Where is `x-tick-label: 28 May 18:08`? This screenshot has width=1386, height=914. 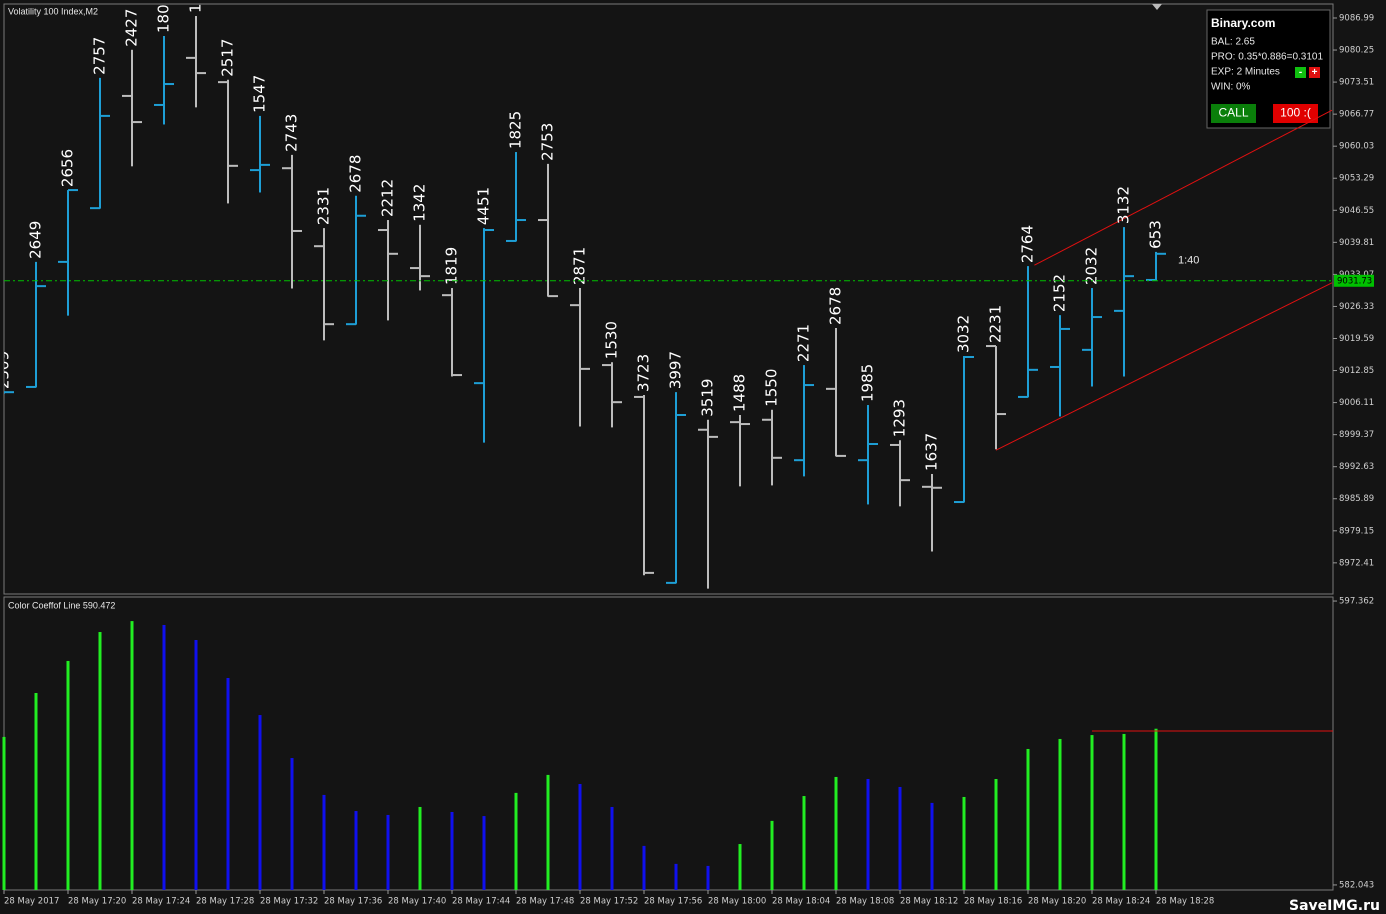
x-tick-label: 28 May 18:08 is located at coordinates (865, 902).